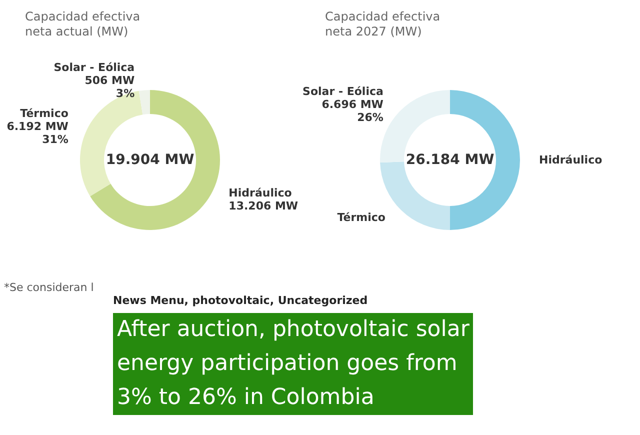 The image size is (640, 435). What do you see at coordinates (109, 87) in the screenshot?
I see `data-label: 506 MW 3%` at bounding box center [109, 87].